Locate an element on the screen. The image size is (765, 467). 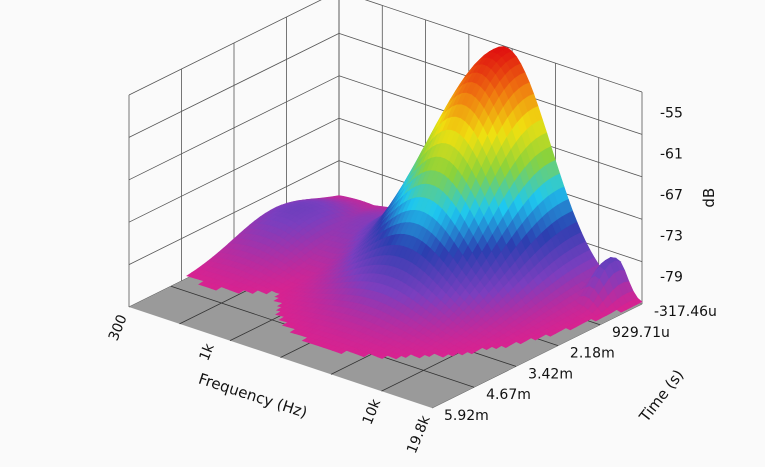
time-tick-label: 3.42m is located at coordinates (550, 374).